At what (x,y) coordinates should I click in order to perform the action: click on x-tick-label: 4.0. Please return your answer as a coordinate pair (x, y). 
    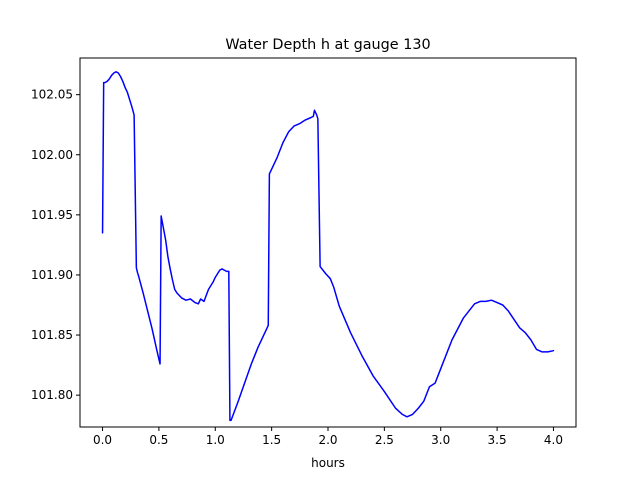
    Looking at the image, I should click on (553, 440).